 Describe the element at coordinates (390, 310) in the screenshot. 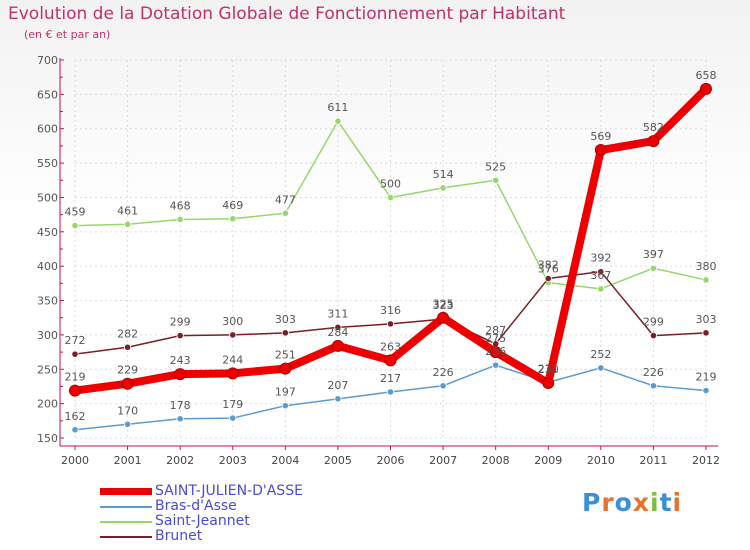

I see `data-label: 316` at that location.